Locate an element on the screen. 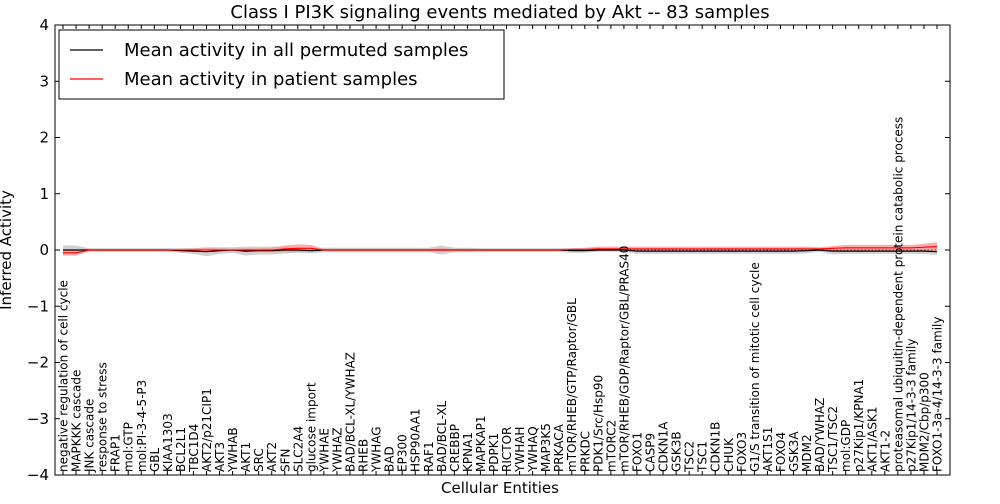  x-tick-label: TSC1 is located at coordinates (703, 457).